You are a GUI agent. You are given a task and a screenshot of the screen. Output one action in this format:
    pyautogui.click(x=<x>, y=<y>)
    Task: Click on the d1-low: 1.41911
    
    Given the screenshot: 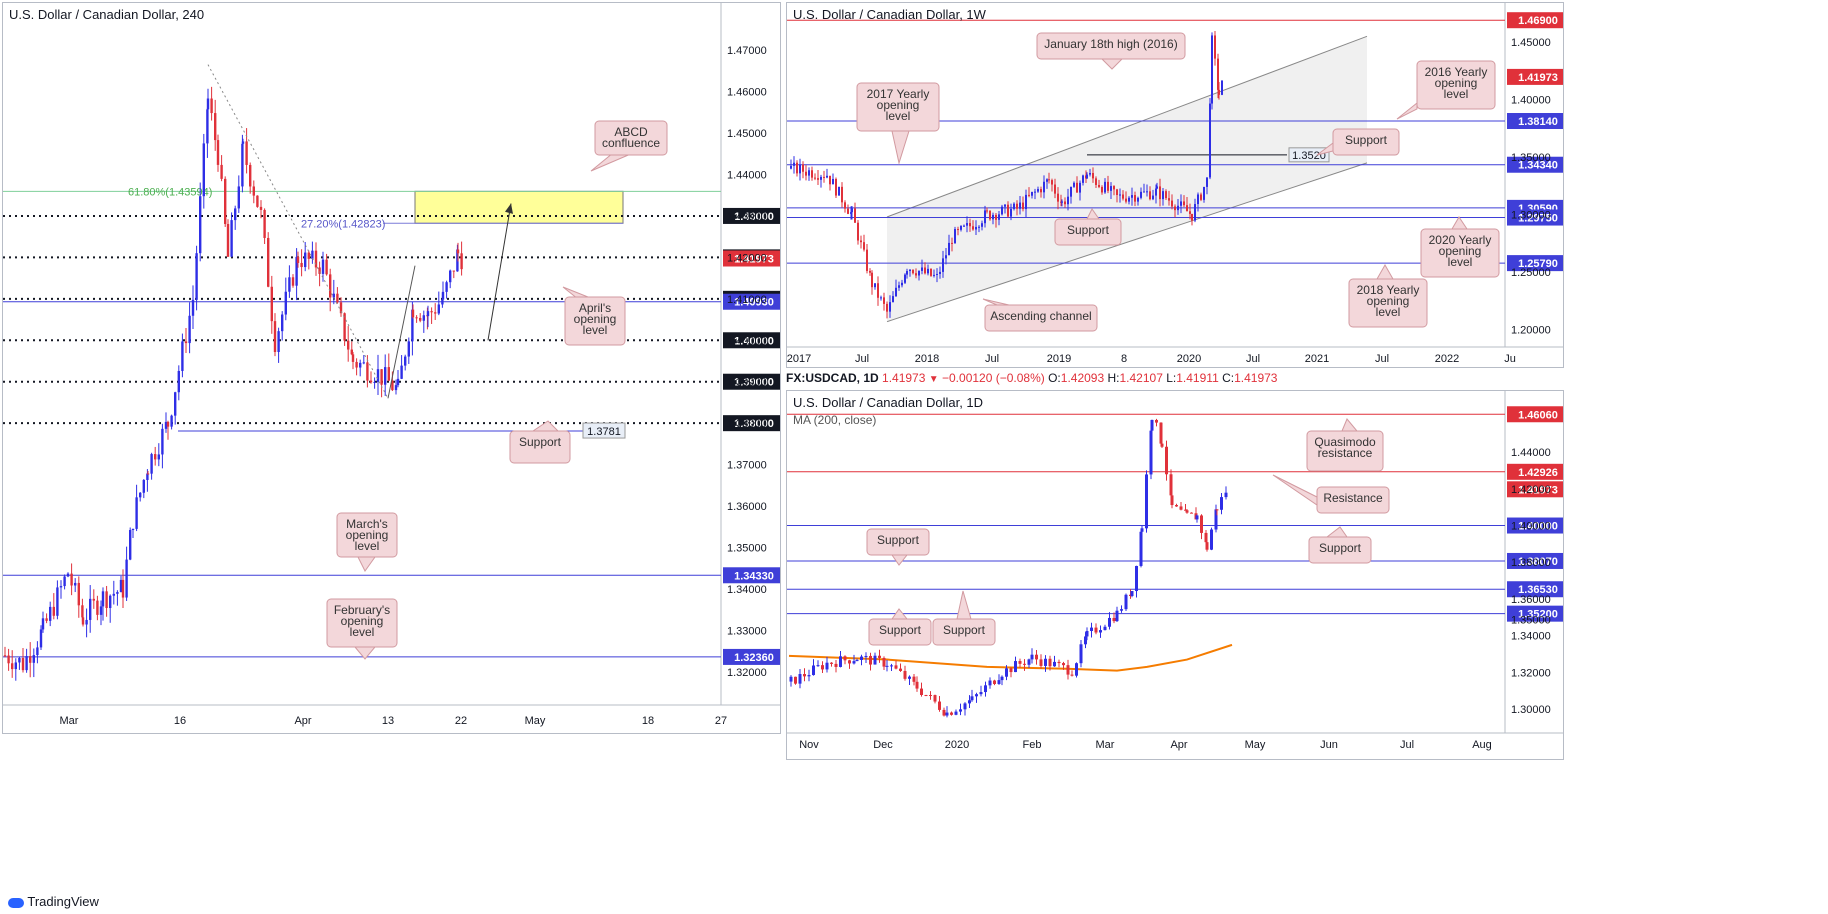 What is the action you would take?
    pyautogui.click(x=1197, y=378)
    